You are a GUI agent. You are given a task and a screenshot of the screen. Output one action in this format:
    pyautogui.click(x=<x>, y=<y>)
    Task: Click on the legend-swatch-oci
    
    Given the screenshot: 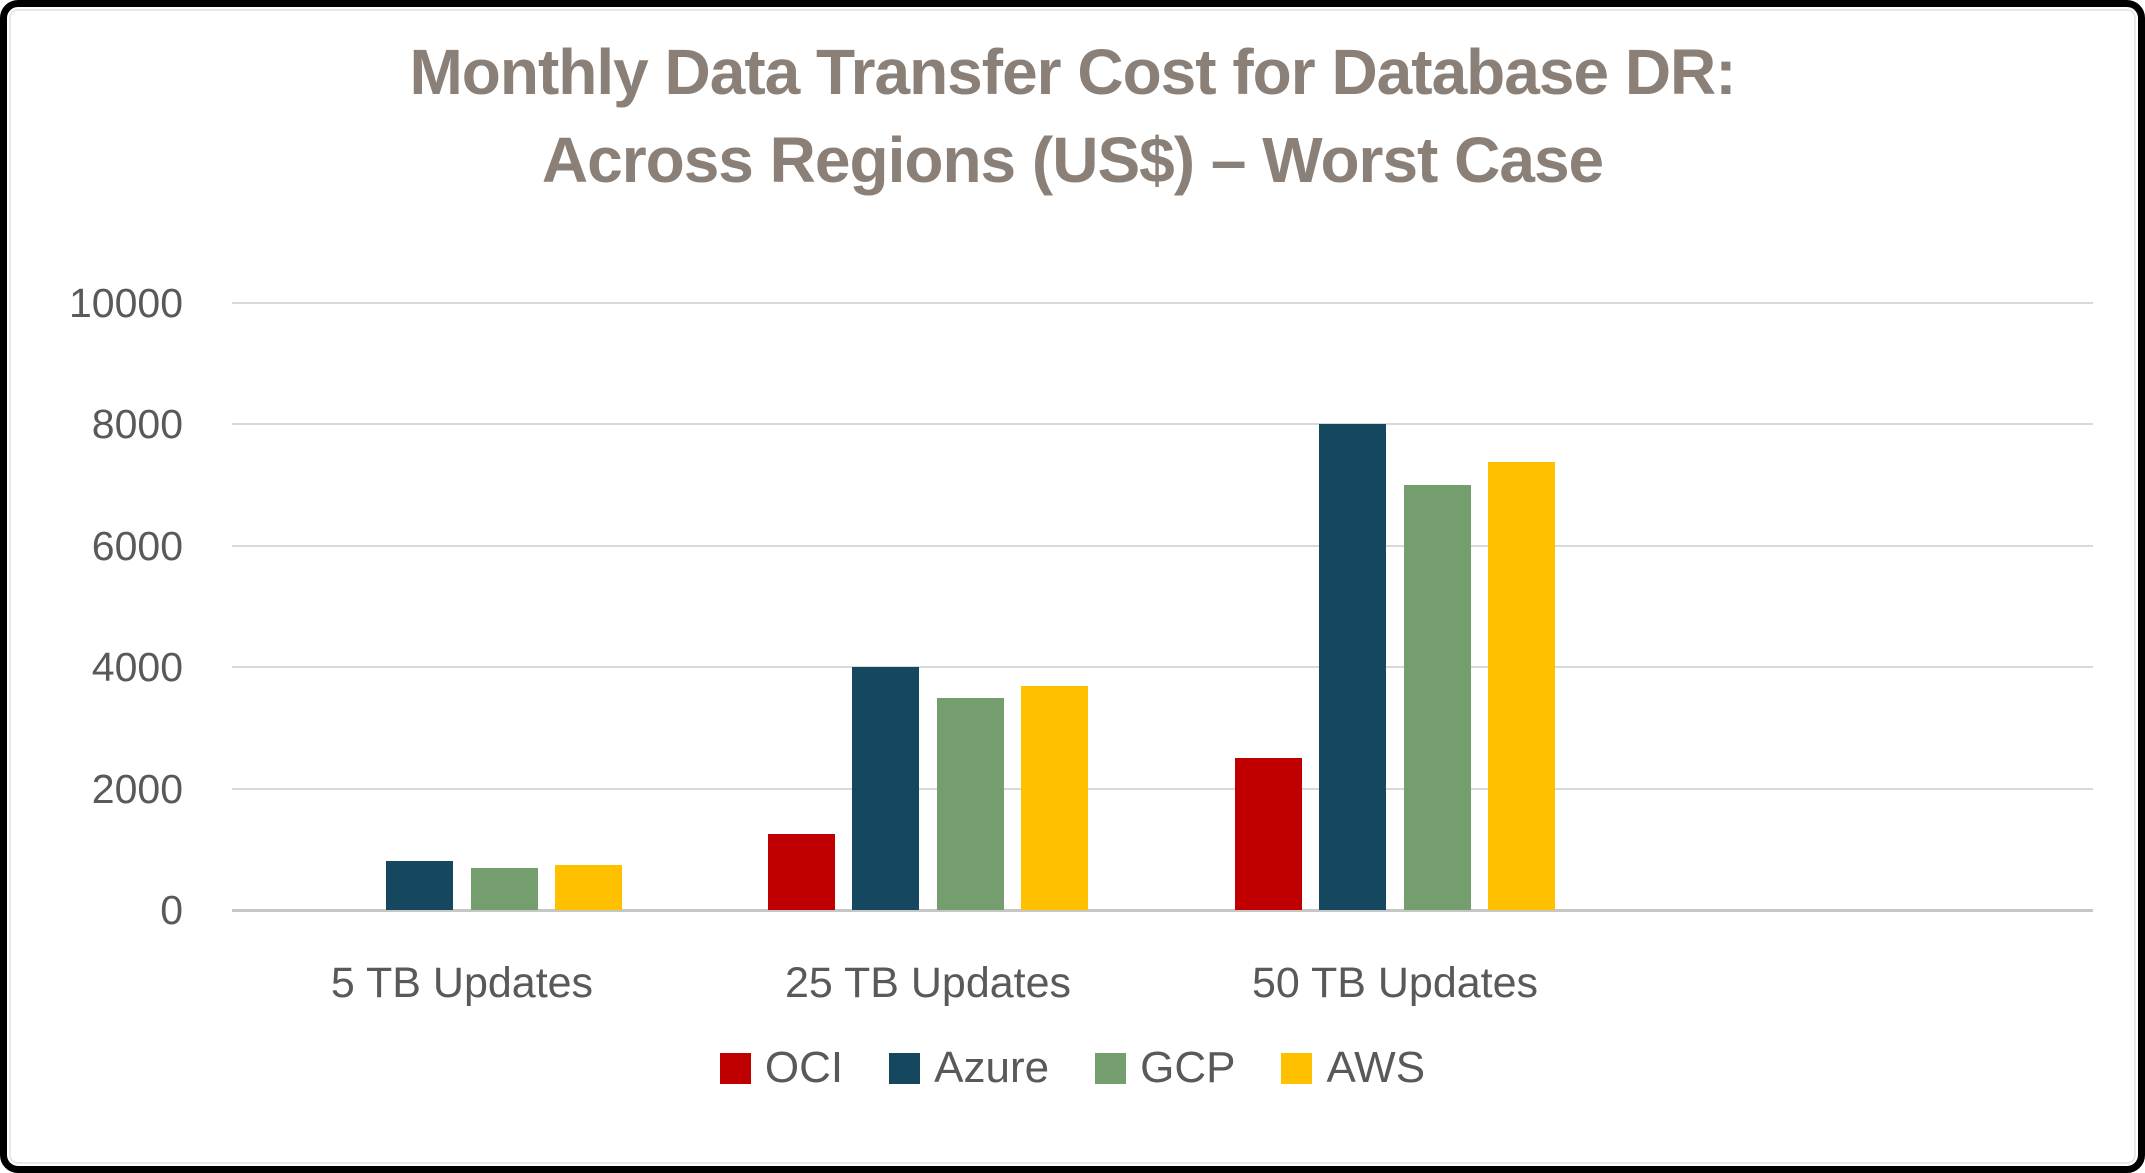 What is the action you would take?
    pyautogui.click(x=735, y=1068)
    